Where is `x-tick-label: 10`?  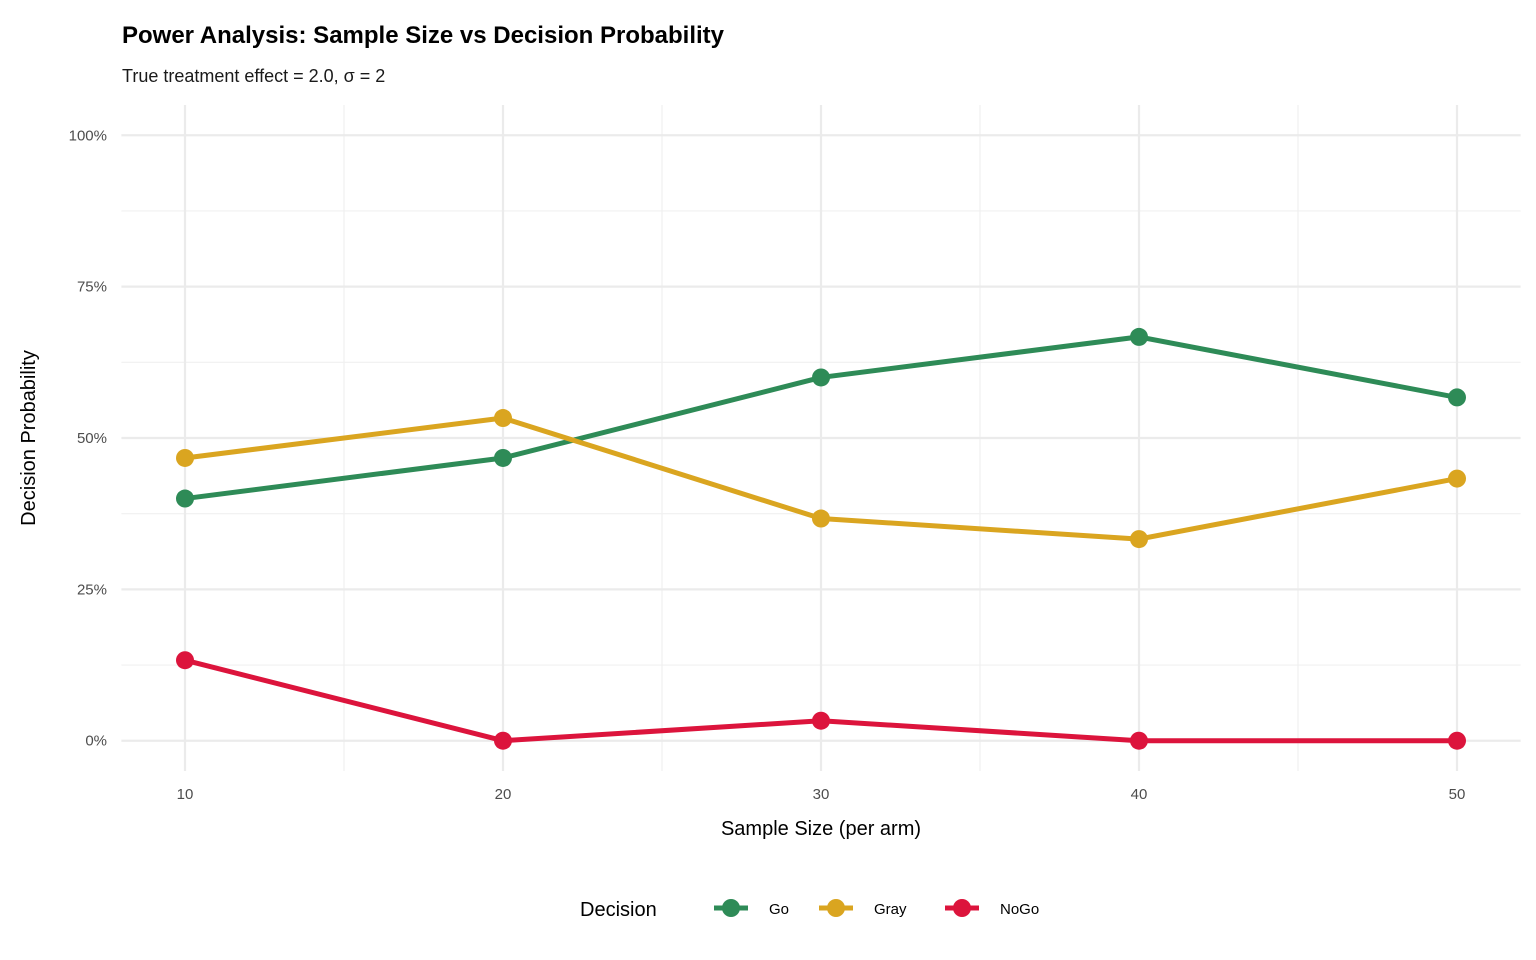 x-tick-label: 10 is located at coordinates (185, 794).